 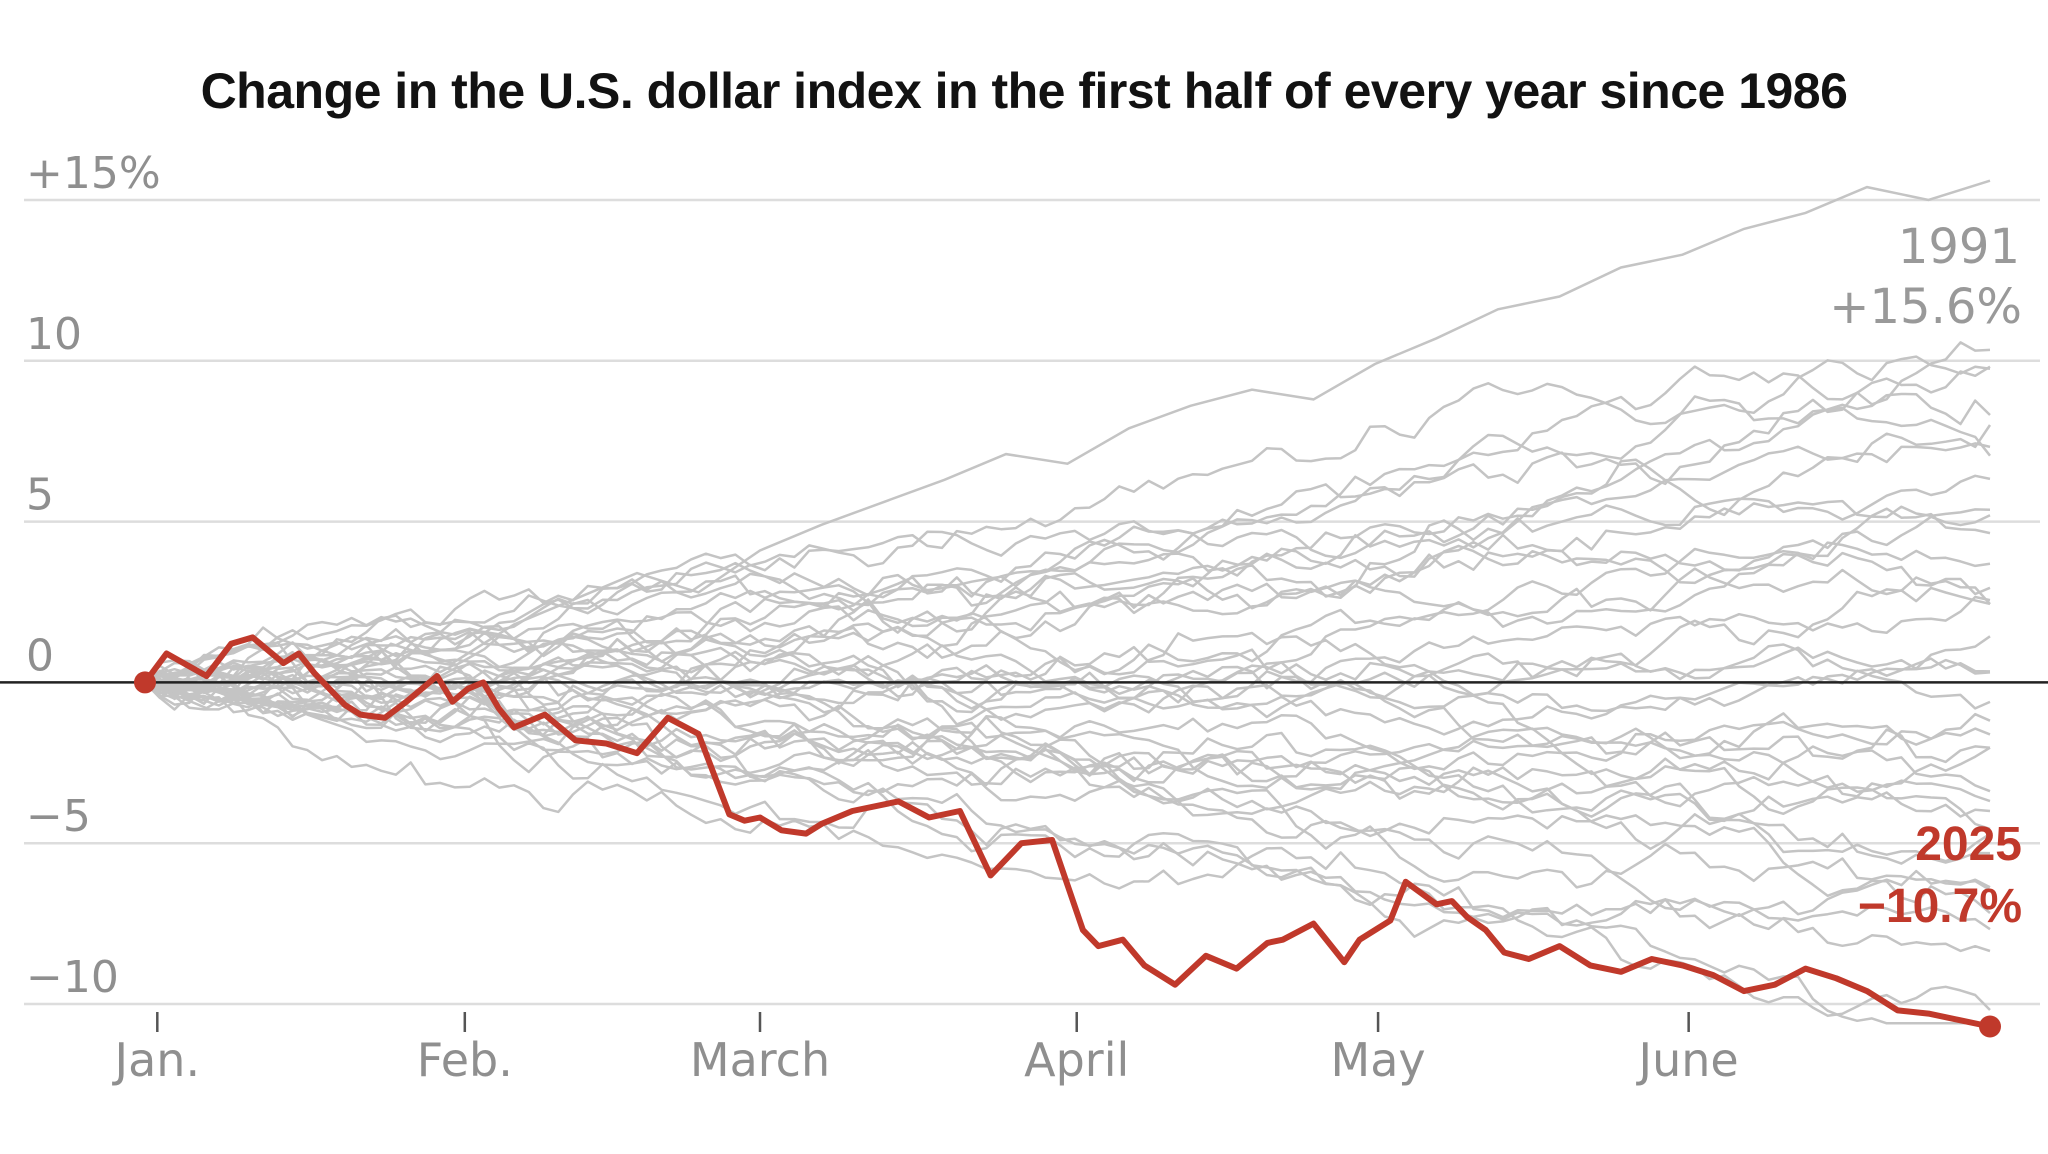 What do you see at coordinates (145, 682) in the screenshot?
I see `start-point` at bounding box center [145, 682].